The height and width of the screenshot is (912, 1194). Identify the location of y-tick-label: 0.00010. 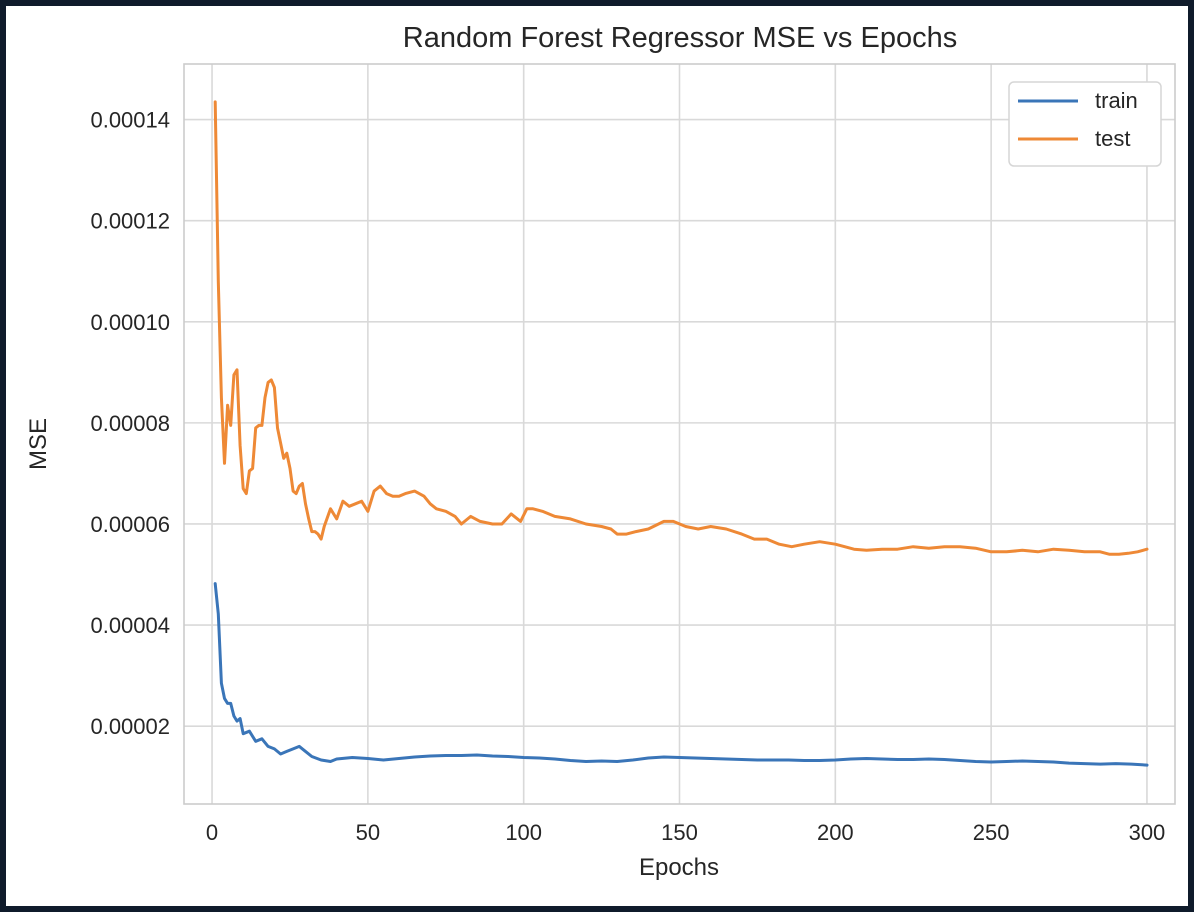
(130, 322).